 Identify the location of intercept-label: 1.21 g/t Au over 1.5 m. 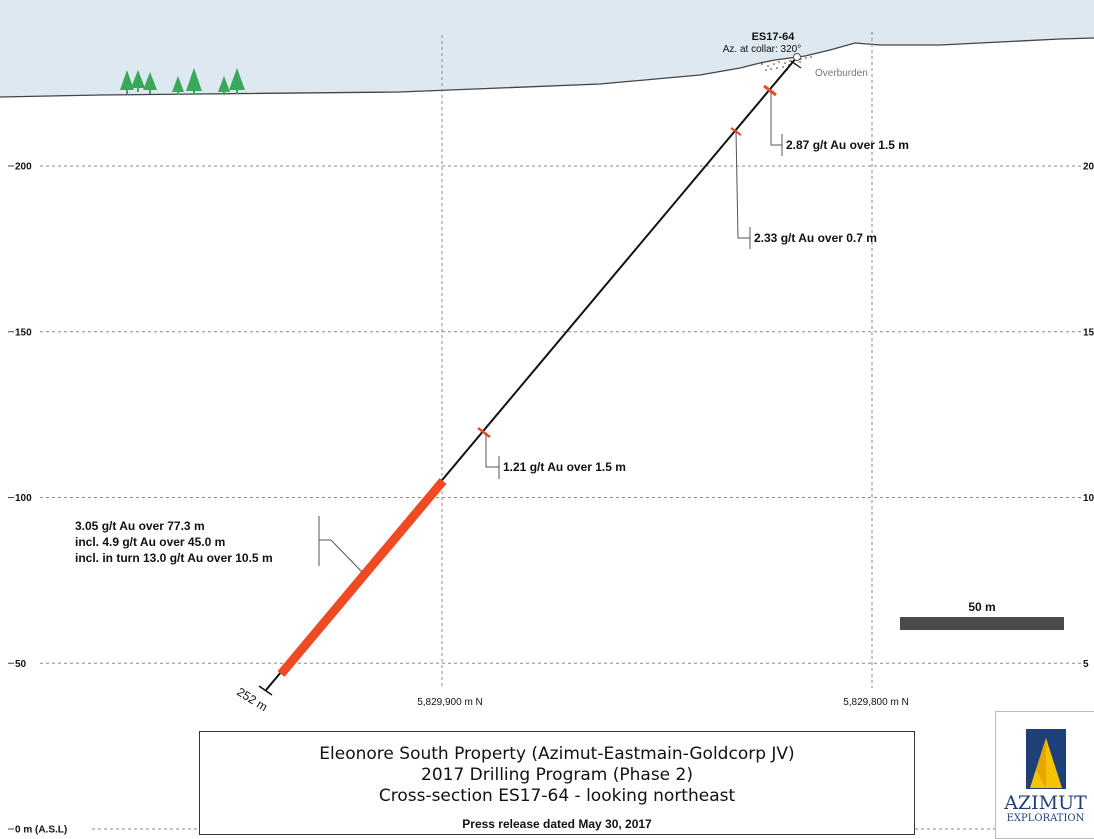
(564, 467).